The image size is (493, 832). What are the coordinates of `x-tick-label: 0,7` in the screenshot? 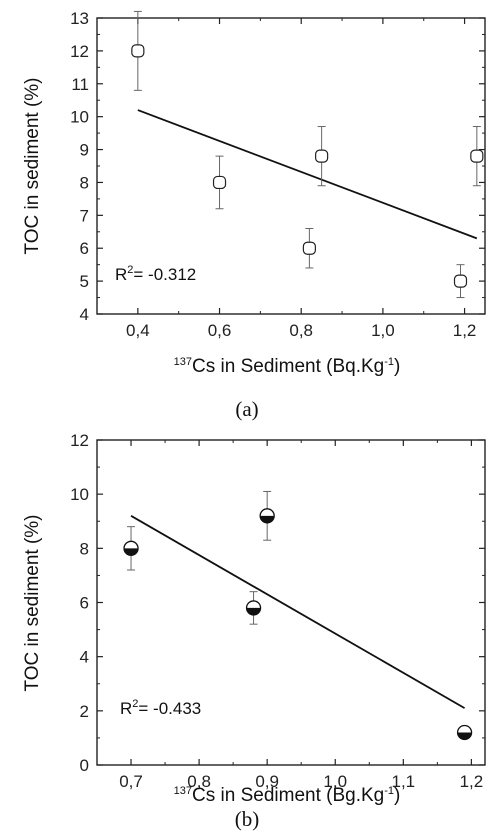 It's located at (131, 781).